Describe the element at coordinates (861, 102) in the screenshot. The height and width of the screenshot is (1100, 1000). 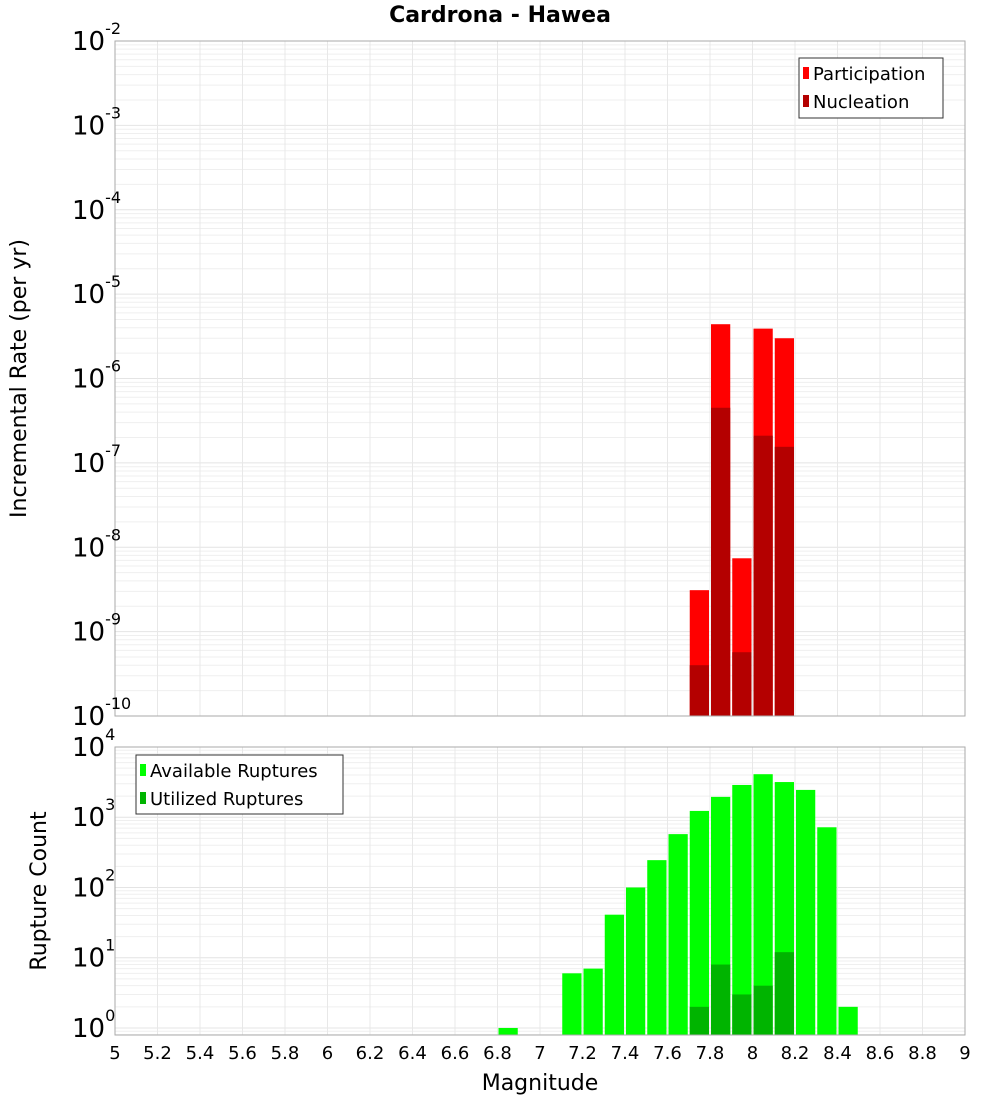
I see `legend-label: Nucleation` at that location.